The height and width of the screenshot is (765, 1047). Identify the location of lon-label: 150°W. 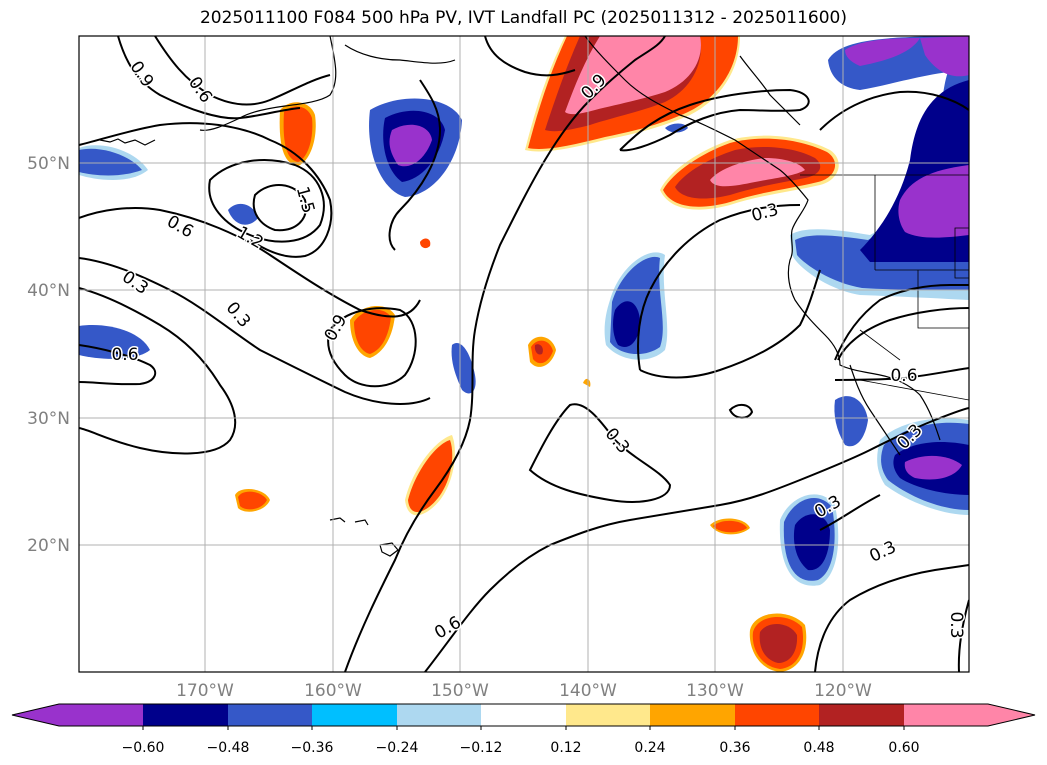
(460, 691).